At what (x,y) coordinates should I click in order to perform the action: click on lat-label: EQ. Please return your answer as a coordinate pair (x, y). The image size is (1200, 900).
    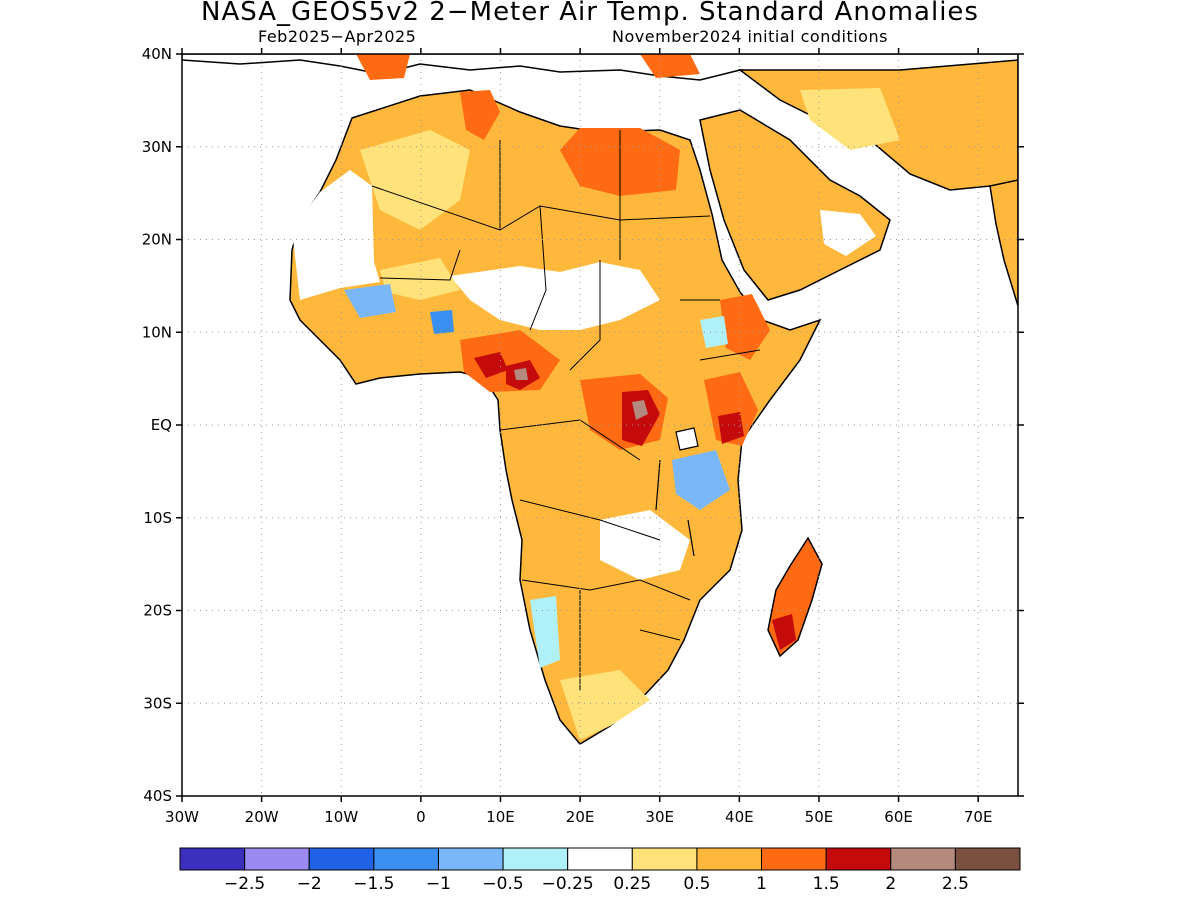
    Looking at the image, I should click on (161, 425).